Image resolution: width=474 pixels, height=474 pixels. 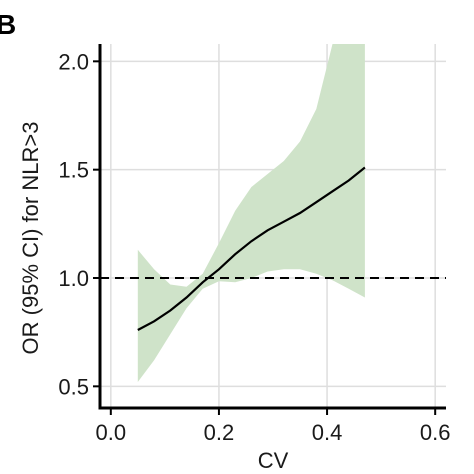 I want to click on y-axis-ticks: 0.5 1.0 1.5 2.0, so click(x=79, y=224).